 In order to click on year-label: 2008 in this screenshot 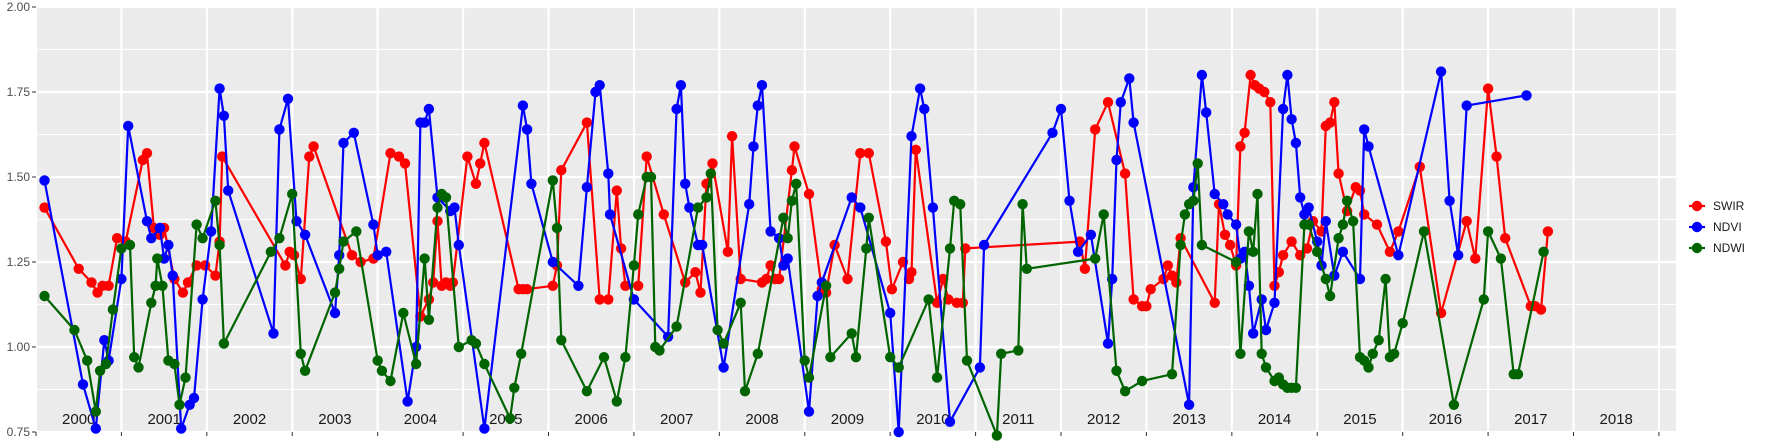, I will do `click(761, 419)`.